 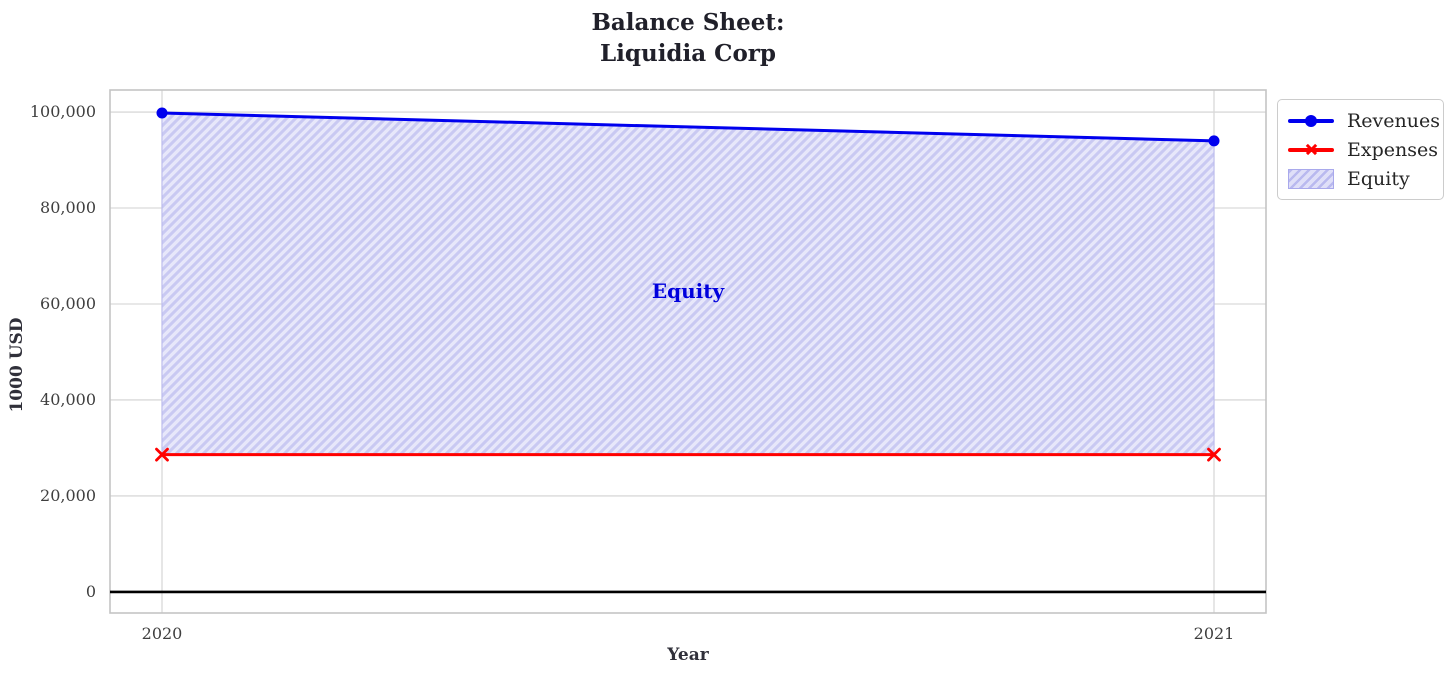 I want to click on legend-box: Revenues Expenses Equity, so click(x=1360, y=149).